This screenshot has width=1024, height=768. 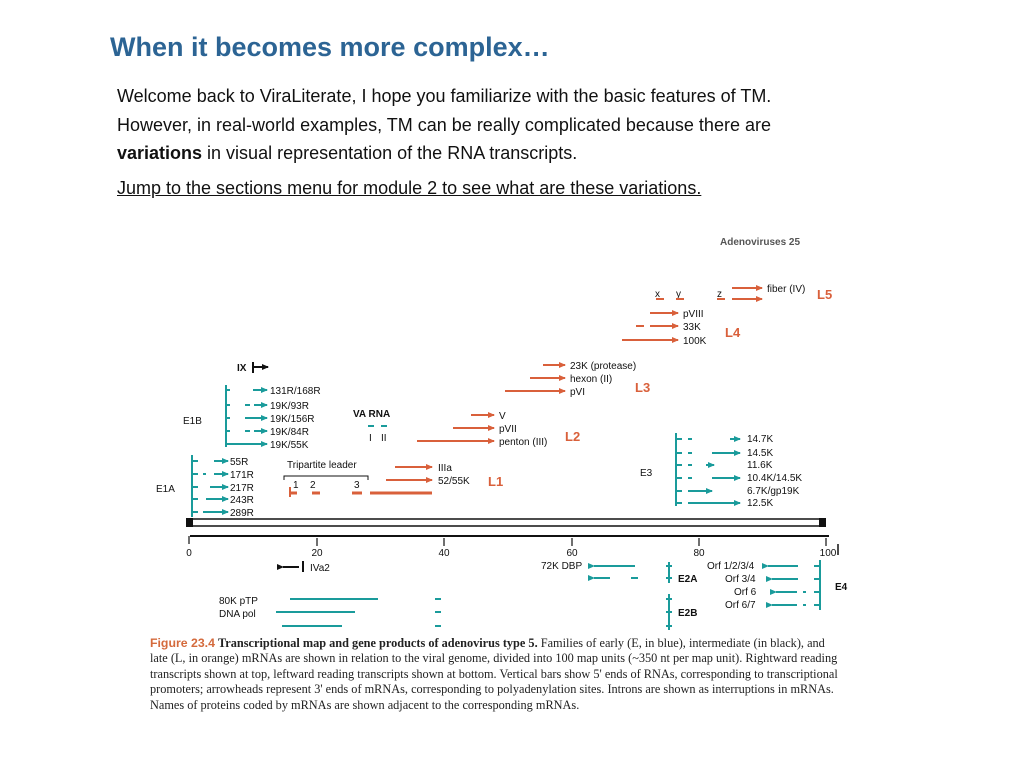 I want to click on tripartite-leader: Tripartite leader 1 2 3, so click(x=357, y=478).